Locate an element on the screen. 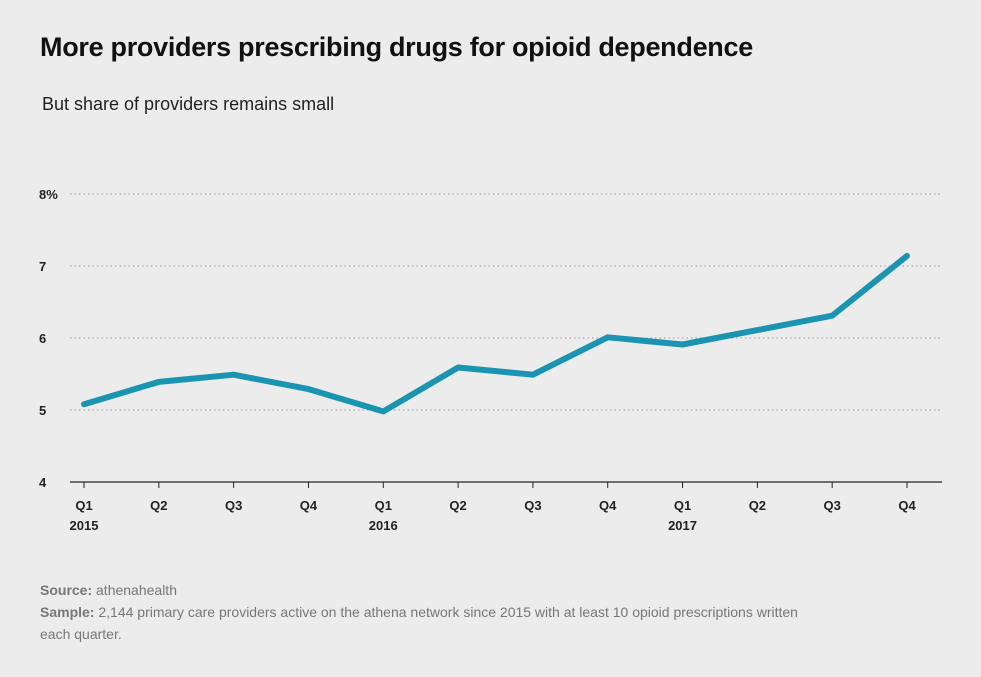  y-axis-ticks: 4 5 6 7 8% is located at coordinates (48, 338).